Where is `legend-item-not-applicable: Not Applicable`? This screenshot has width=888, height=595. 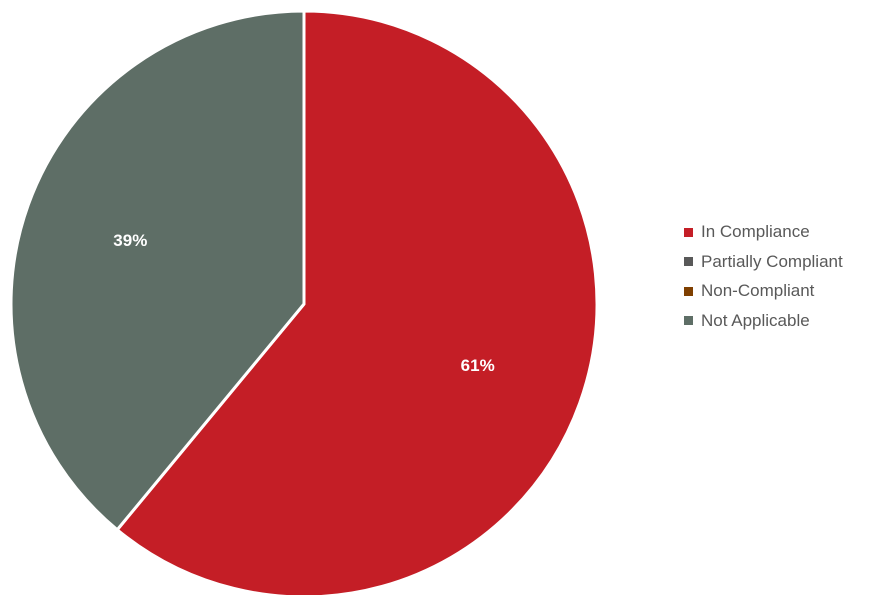
legend-item-not-applicable: Not Applicable is located at coordinates (763, 320).